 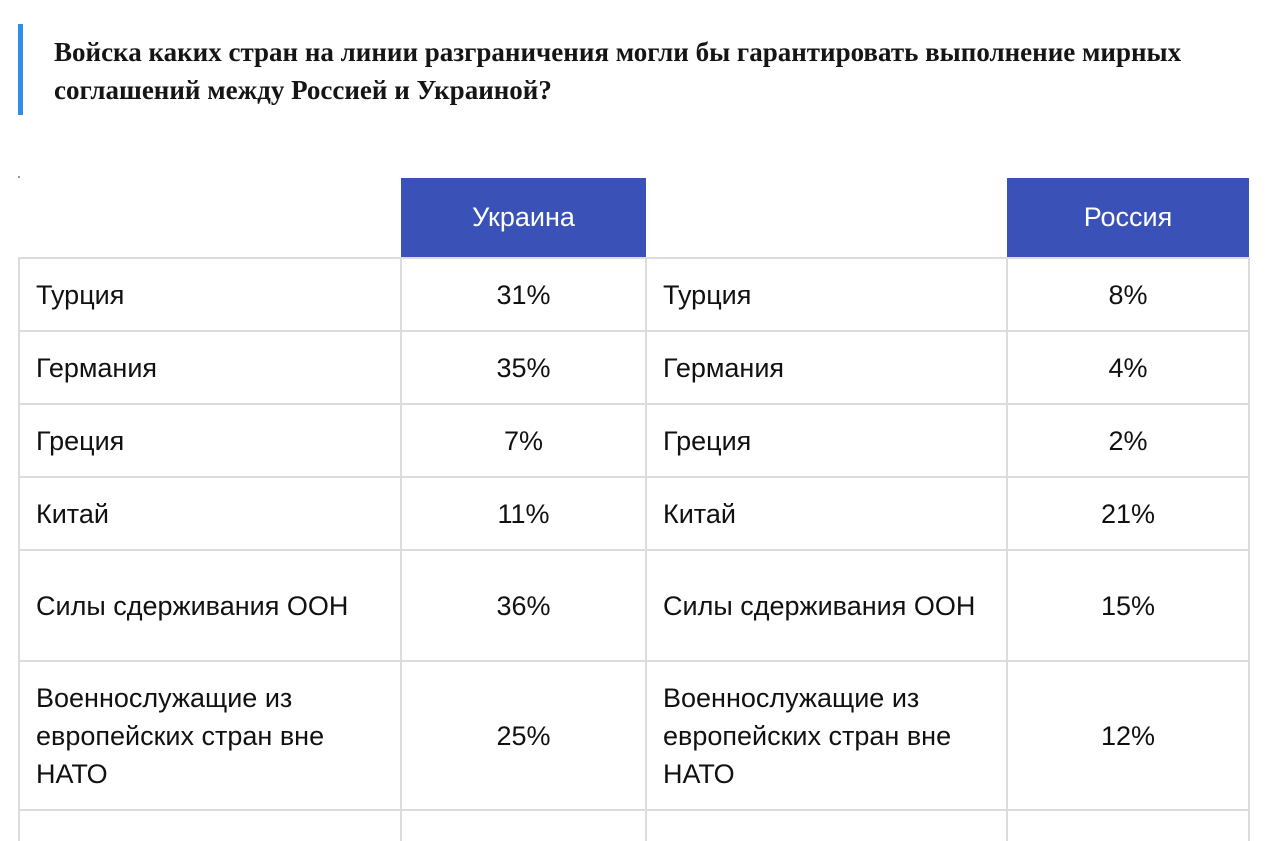 What do you see at coordinates (1128, 440) in the screenshot?
I see `russia-value-cell: 2%` at bounding box center [1128, 440].